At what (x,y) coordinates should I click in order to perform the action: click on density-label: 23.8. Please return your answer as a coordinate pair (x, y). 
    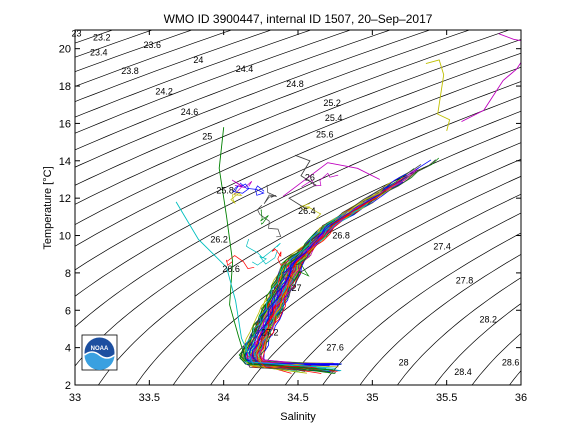
    Looking at the image, I should click on (130, 71).